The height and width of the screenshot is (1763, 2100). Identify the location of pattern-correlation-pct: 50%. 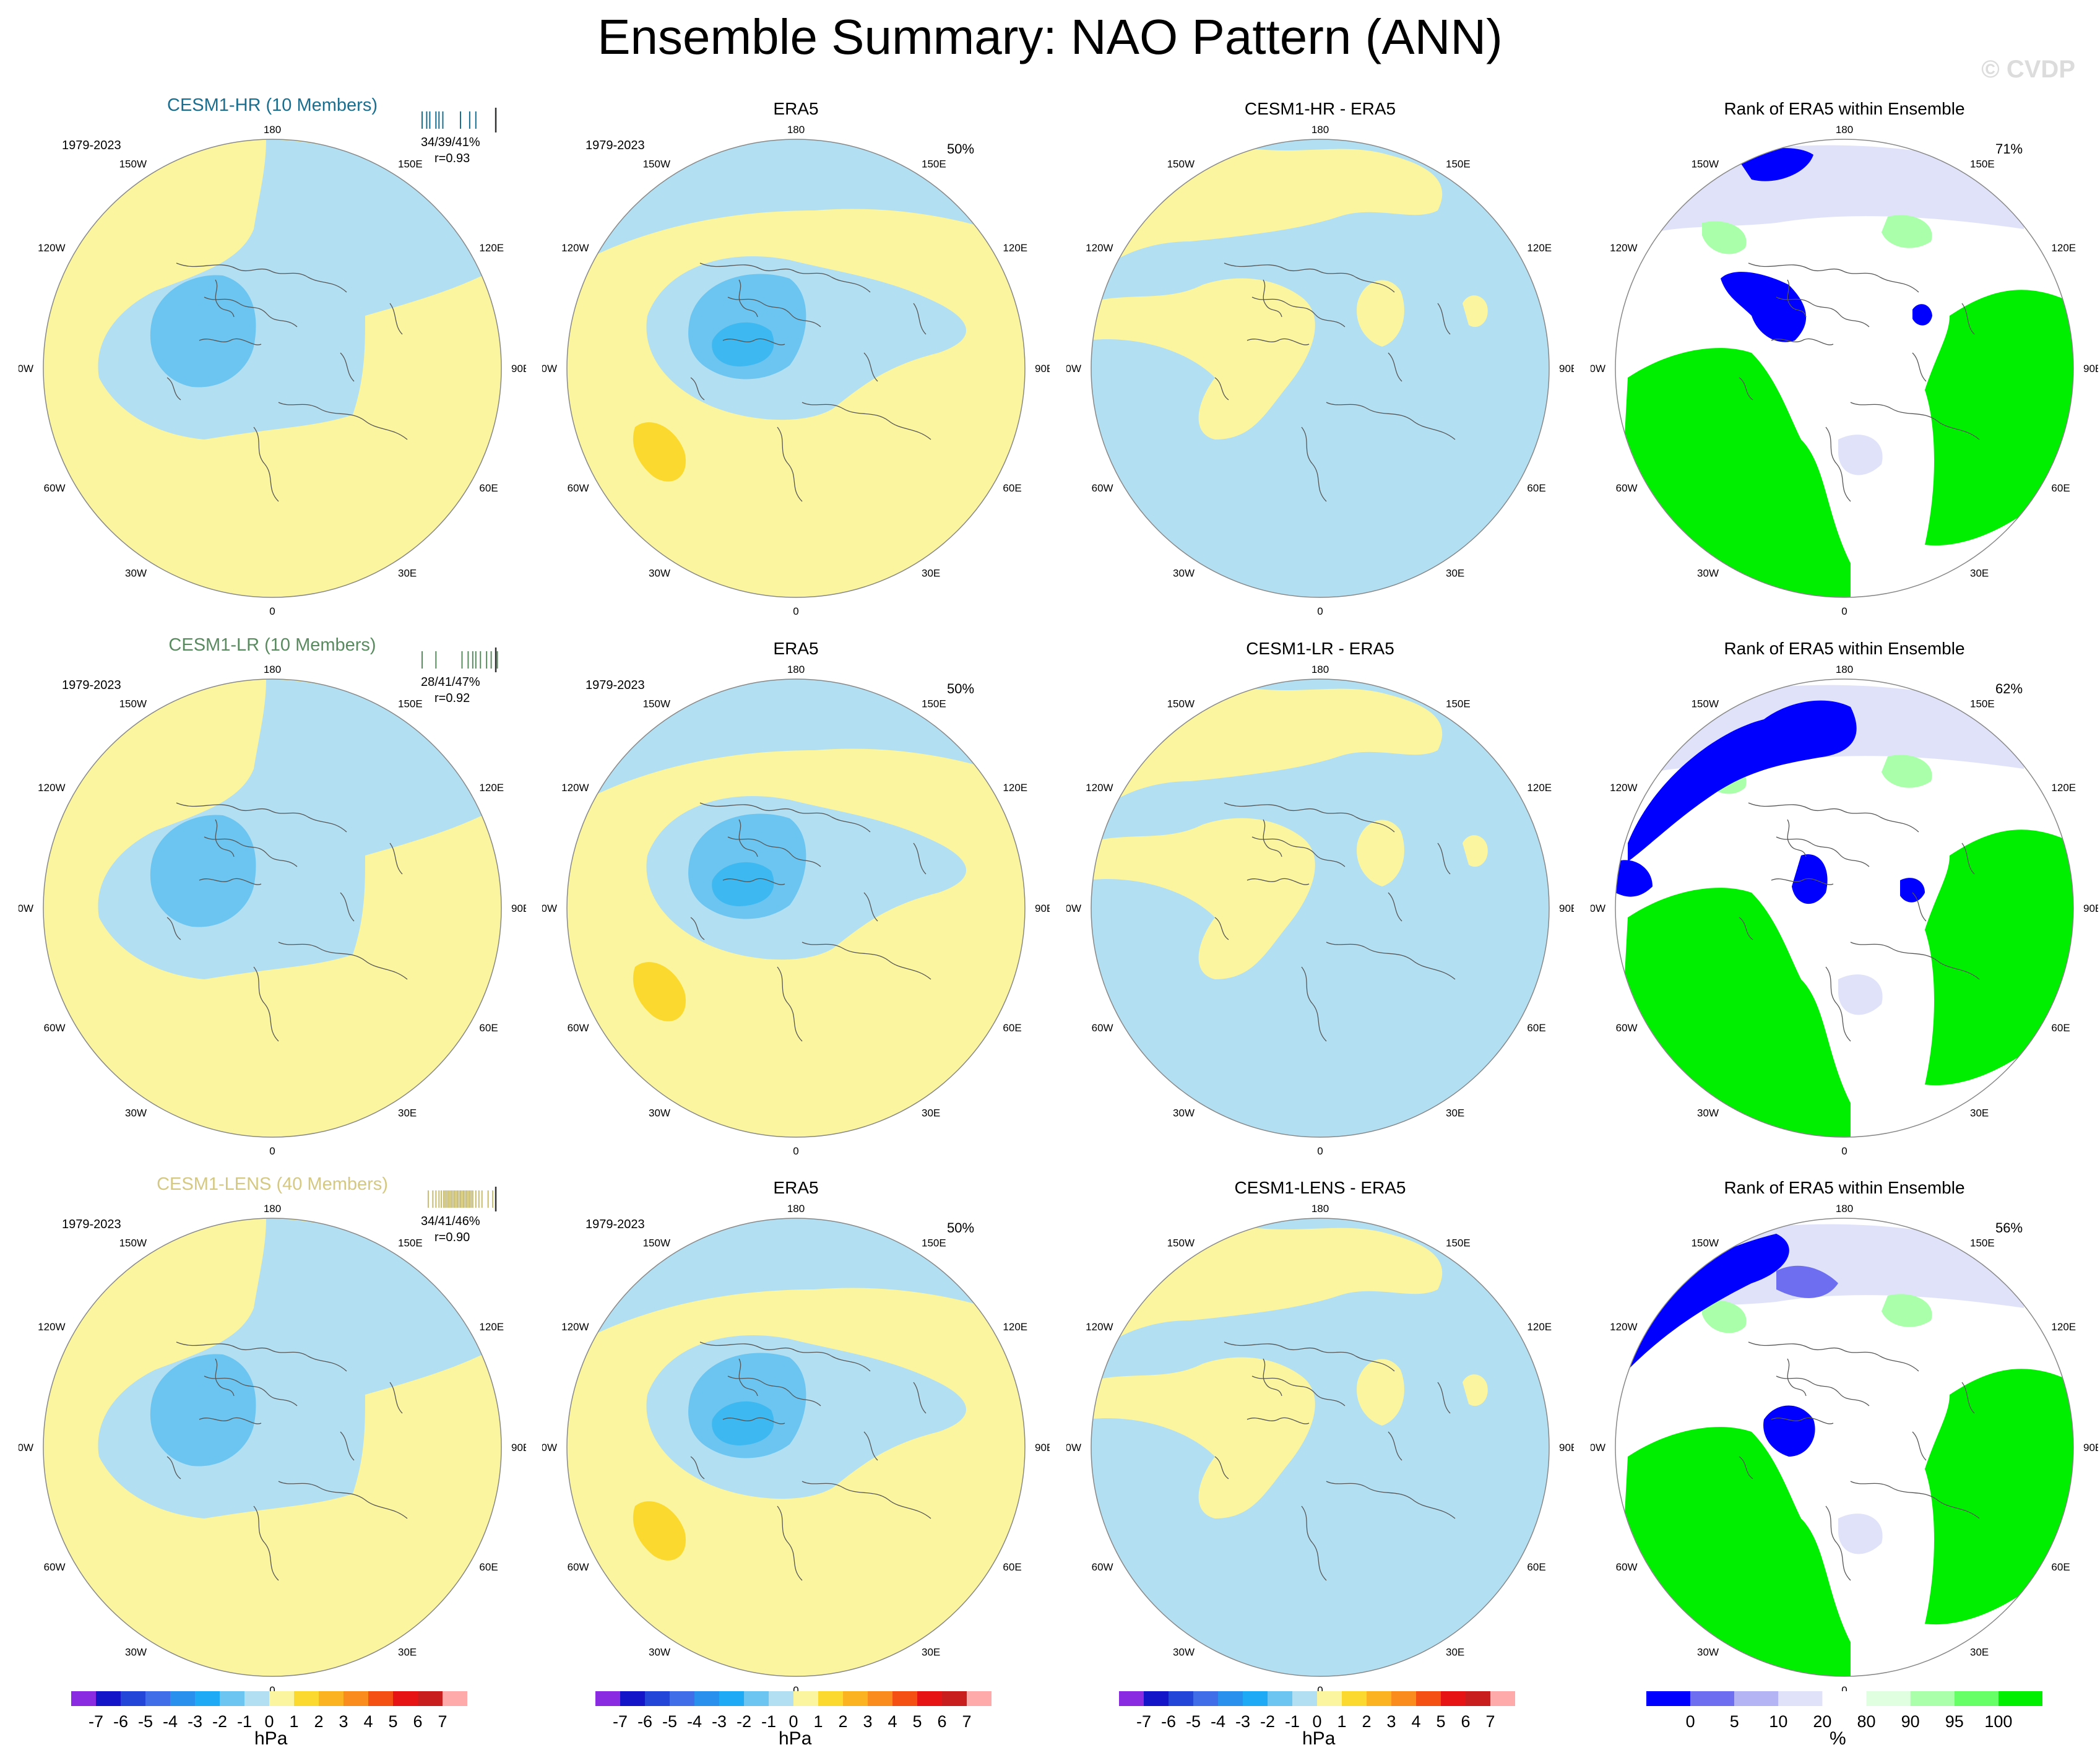
(961, 689).